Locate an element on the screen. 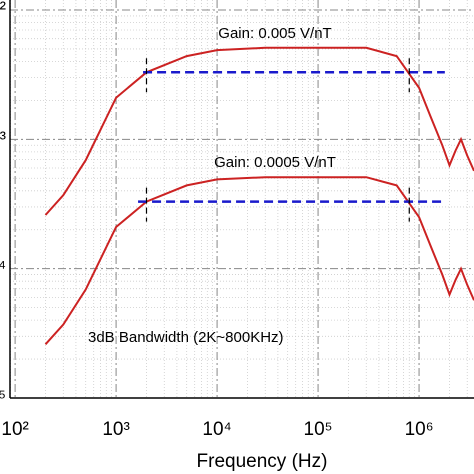 This screenshot has width=474, height=474. series-label: Gain: 0.0005 V/nT is located at coordinates (275, 162).